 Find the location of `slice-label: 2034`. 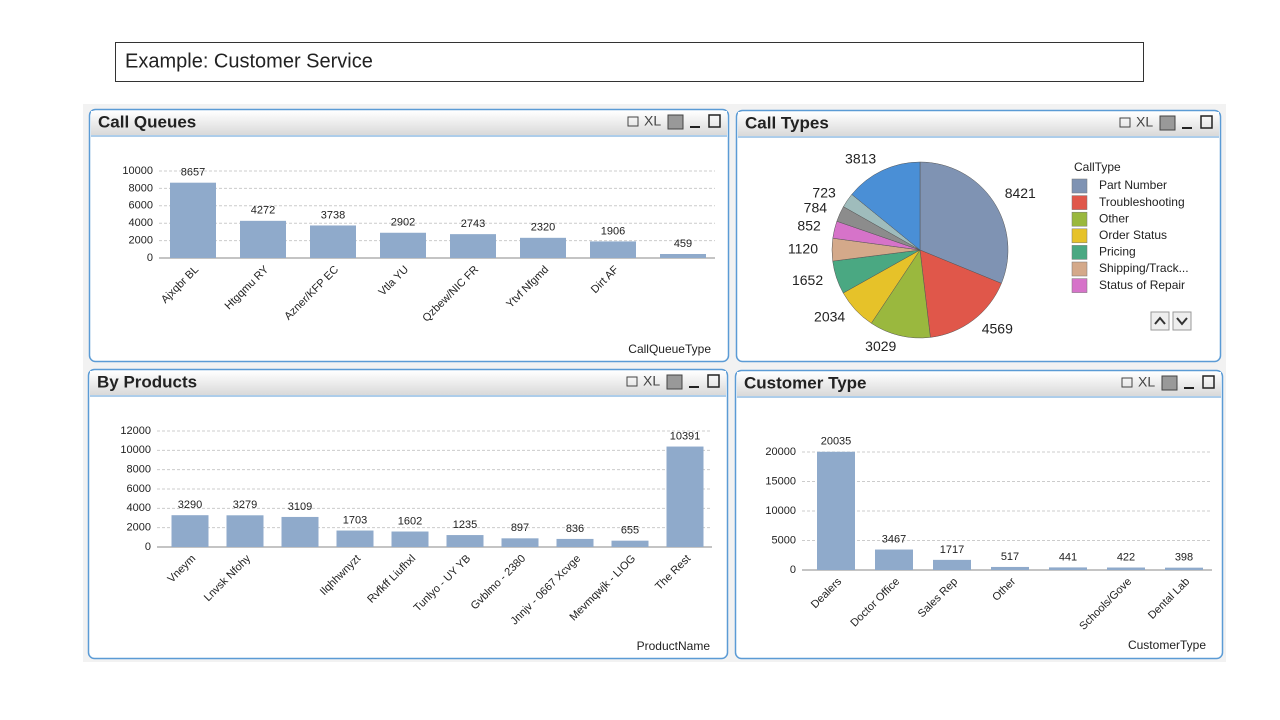

slice-label: 2034 is located at coordinates (829, 317).